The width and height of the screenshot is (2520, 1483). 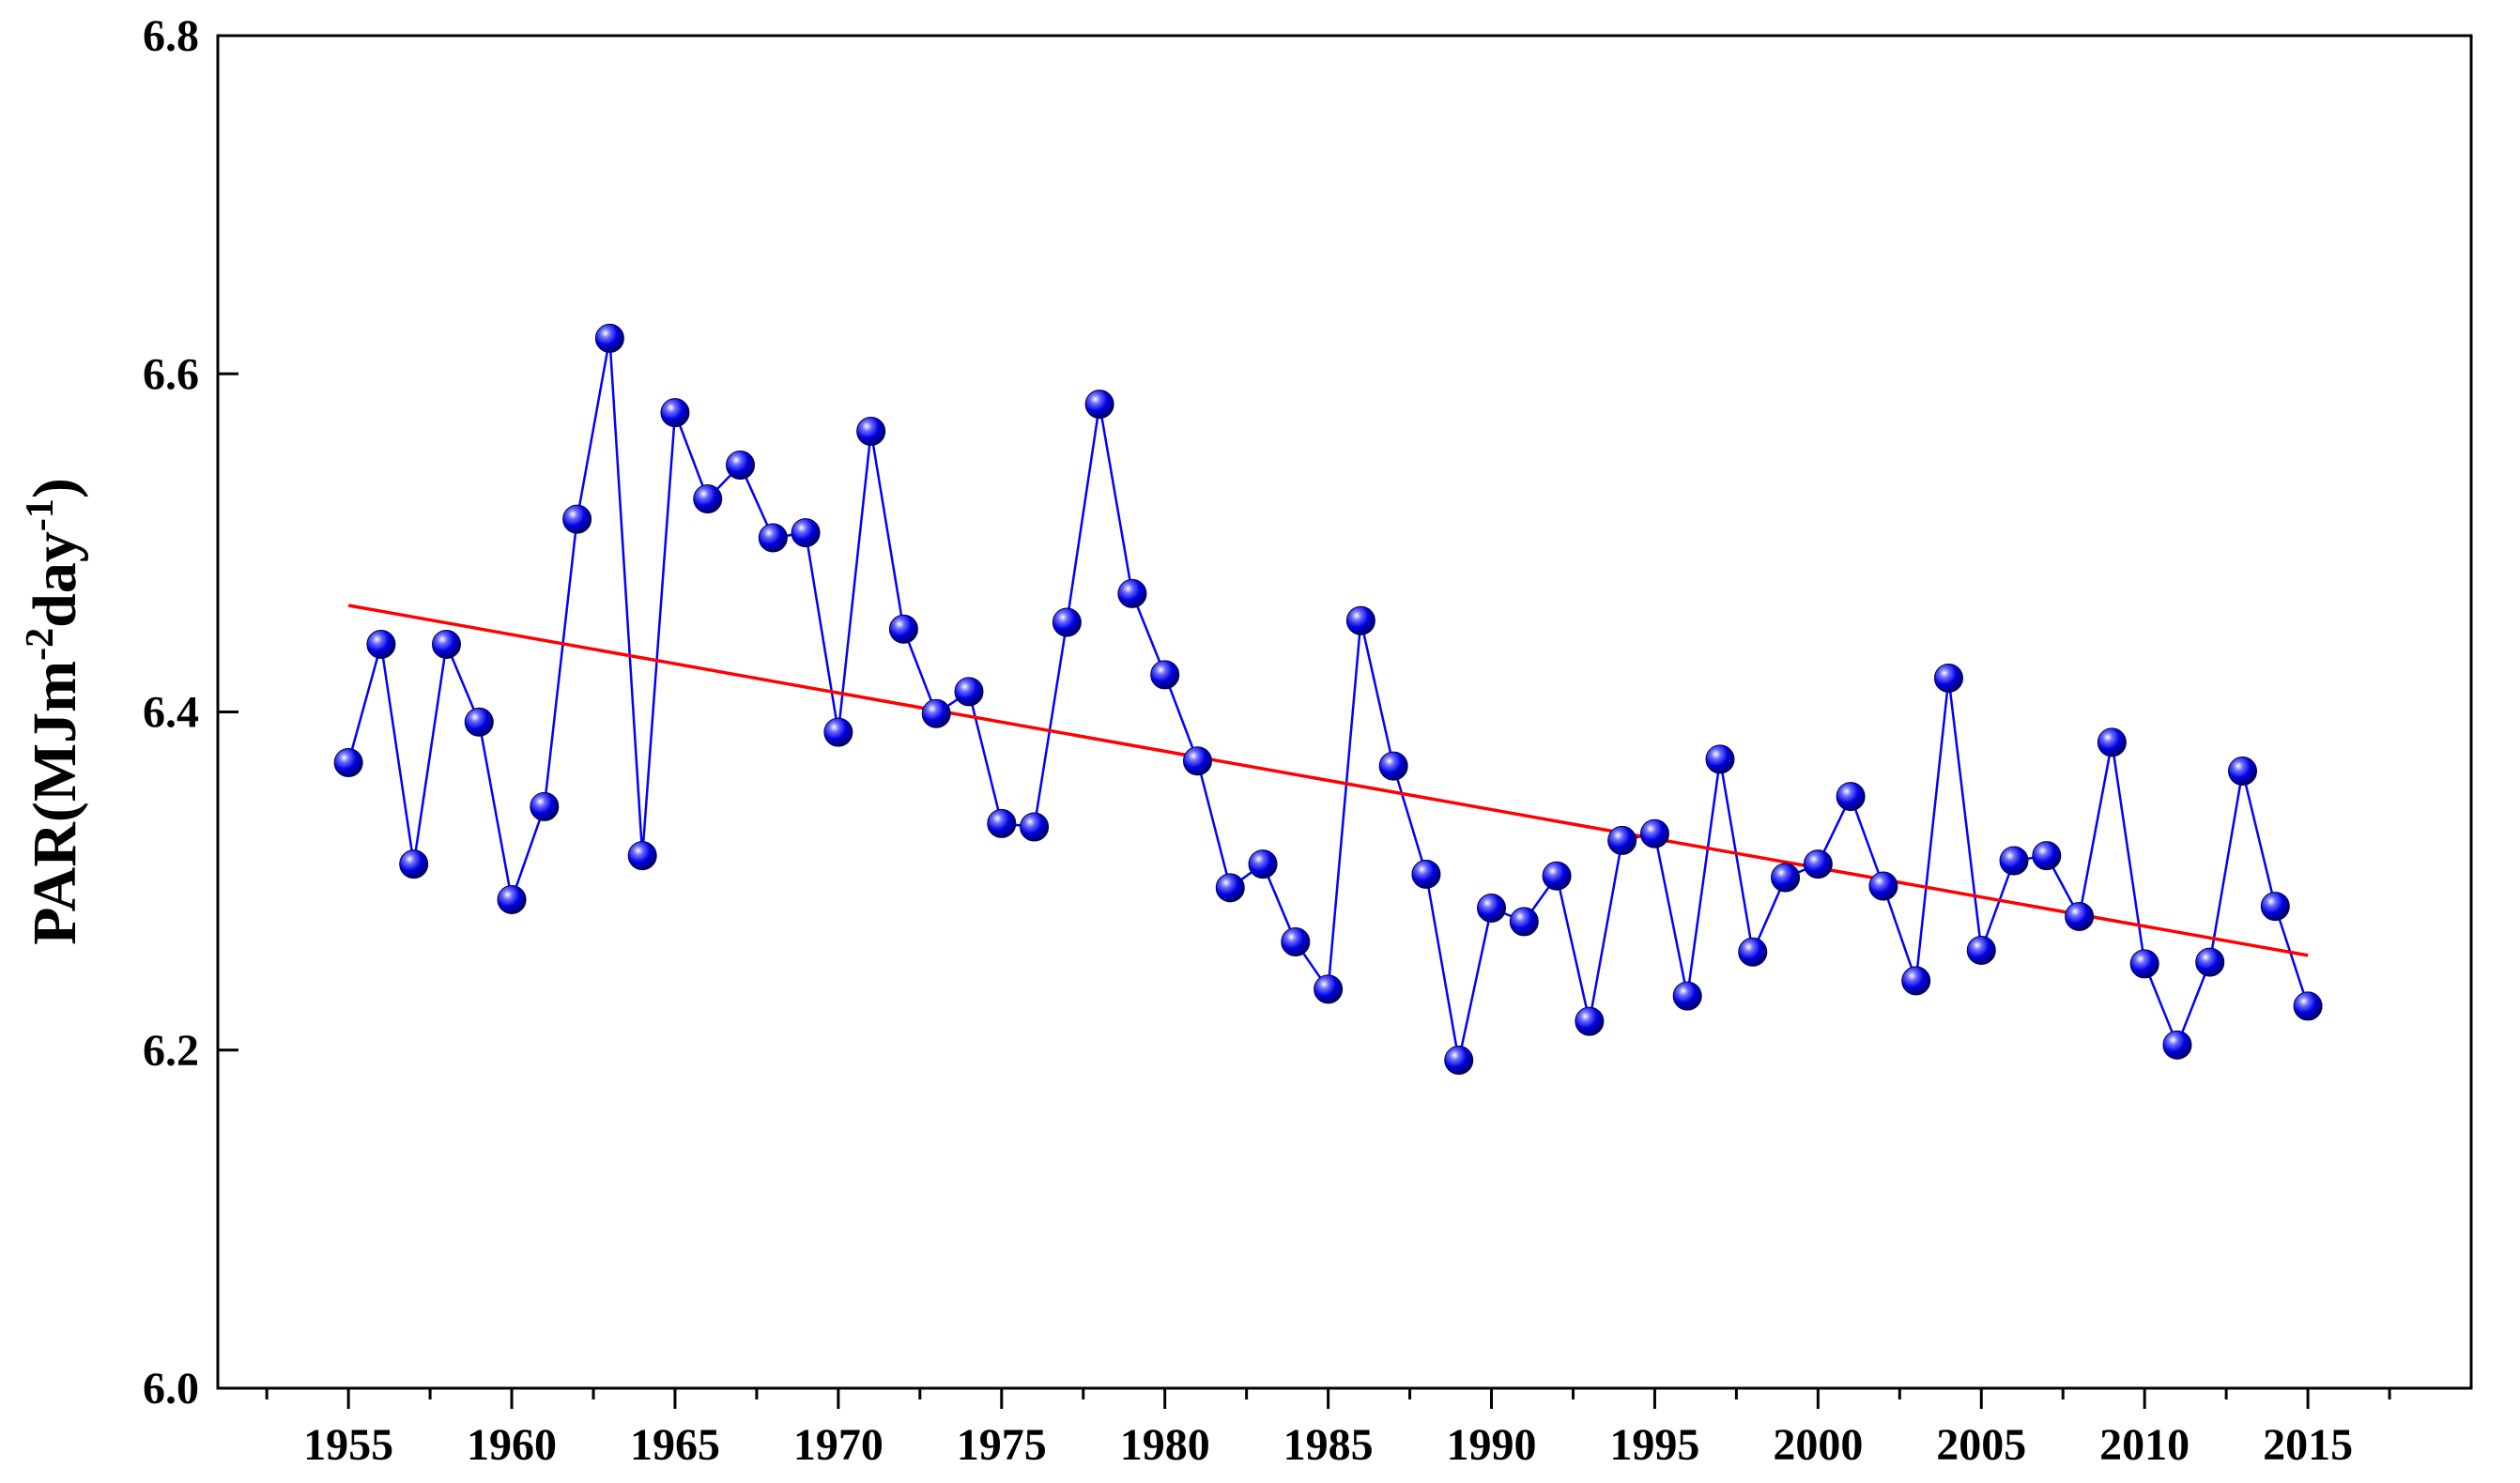 What do you see at coordinates (348, 1445) in the screenshot?
I see `x-tick-label: 1955` at bounding box center [348, 1445].